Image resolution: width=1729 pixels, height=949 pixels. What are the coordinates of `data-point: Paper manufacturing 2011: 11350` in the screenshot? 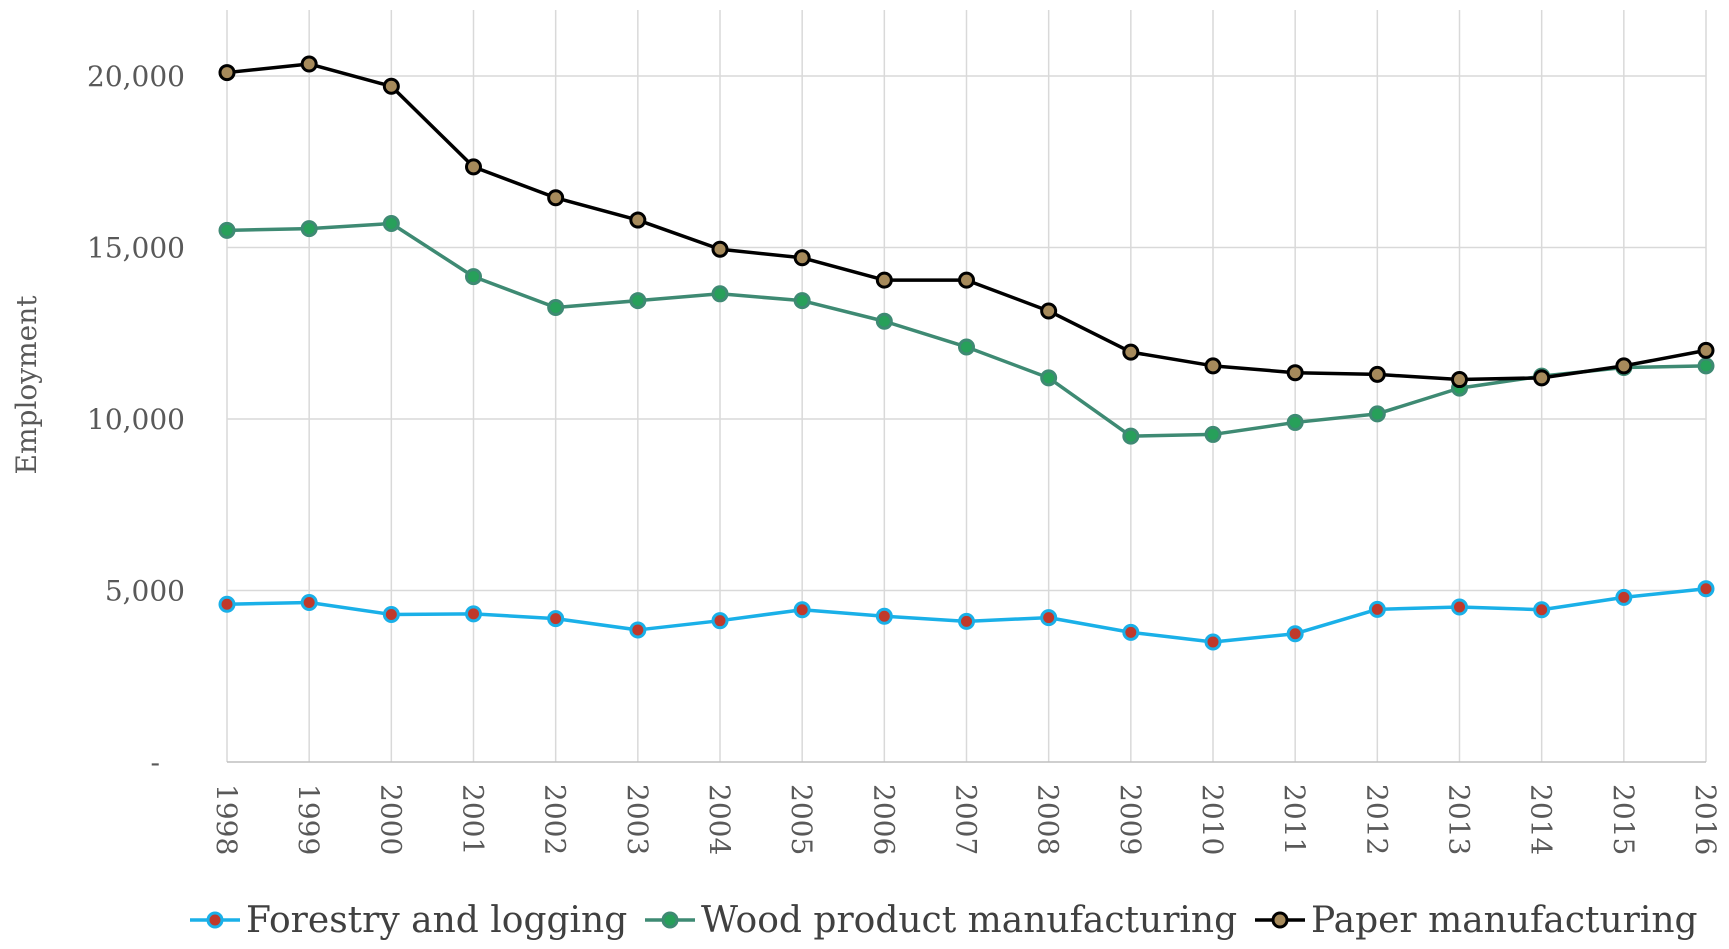 It's located at (1295, 373).